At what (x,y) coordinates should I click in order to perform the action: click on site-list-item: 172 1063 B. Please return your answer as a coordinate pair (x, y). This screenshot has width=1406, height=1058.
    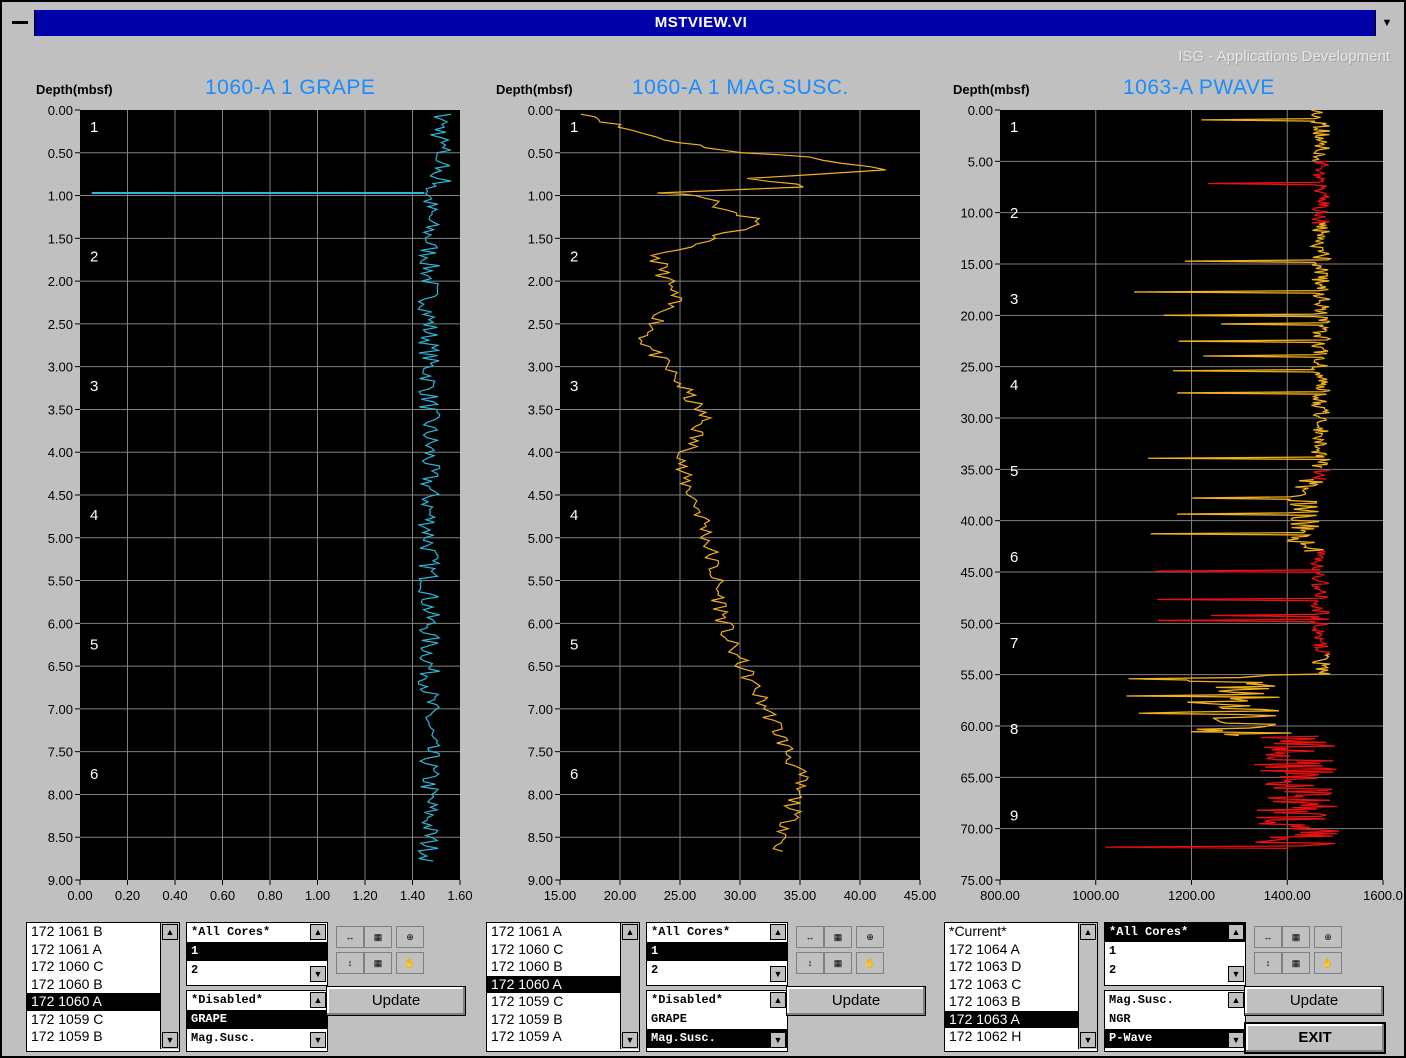
    Looking at the image, I should click on (985, 1001).